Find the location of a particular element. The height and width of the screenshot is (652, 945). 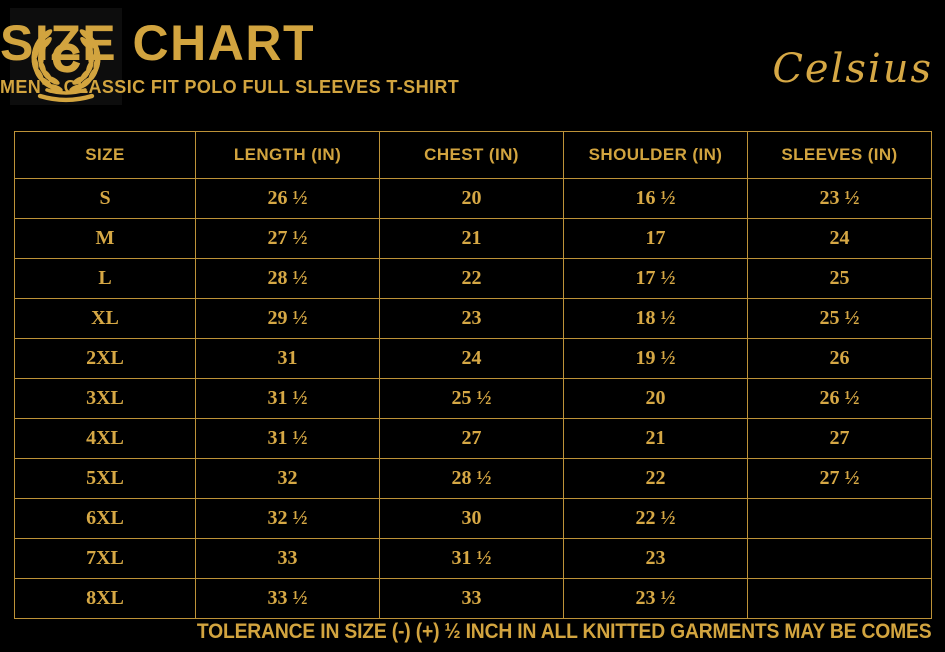

cell-size: 5XL is located at coordinates (105, 478).